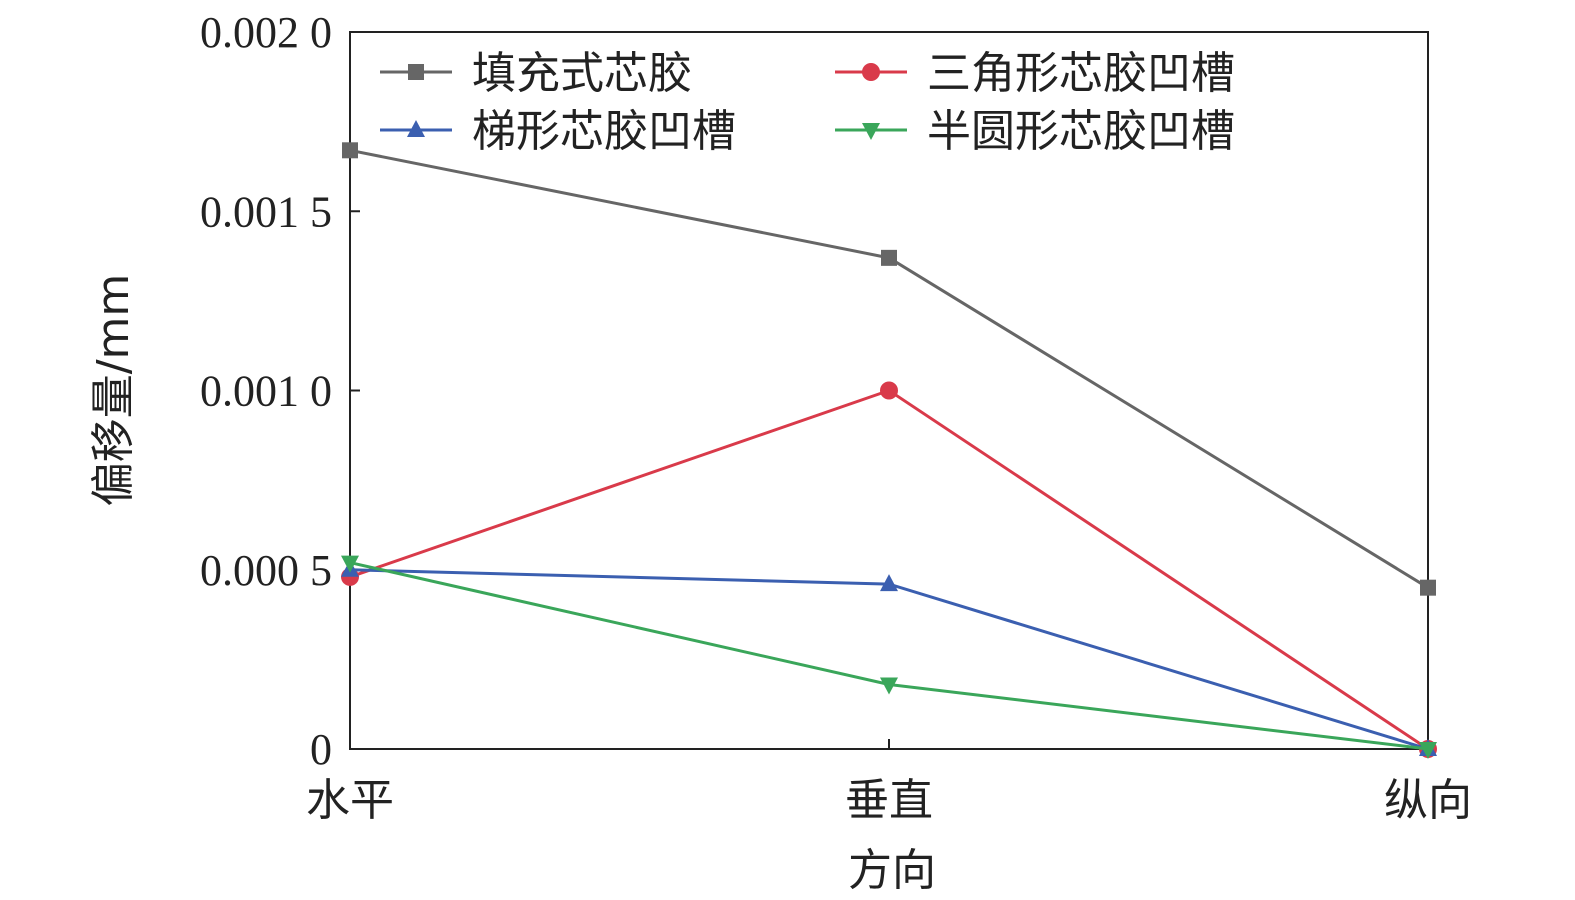  What do you see at coordinates (113, 390) in the screenshot?
I see `y-axis-title: 偏移量/mm` at bounding box center [113, 390].